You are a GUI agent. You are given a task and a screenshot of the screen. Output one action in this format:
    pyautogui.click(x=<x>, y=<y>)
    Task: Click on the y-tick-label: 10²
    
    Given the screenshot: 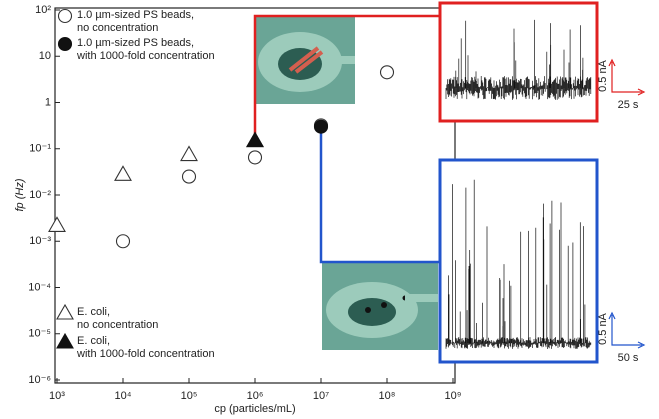 What is the action you would take?
    pyautogui.click(x=43, y=10)
    